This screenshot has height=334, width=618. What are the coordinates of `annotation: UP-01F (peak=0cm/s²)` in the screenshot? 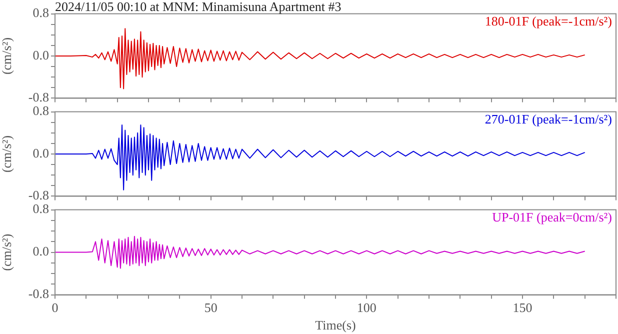 It's located at (552, 217).